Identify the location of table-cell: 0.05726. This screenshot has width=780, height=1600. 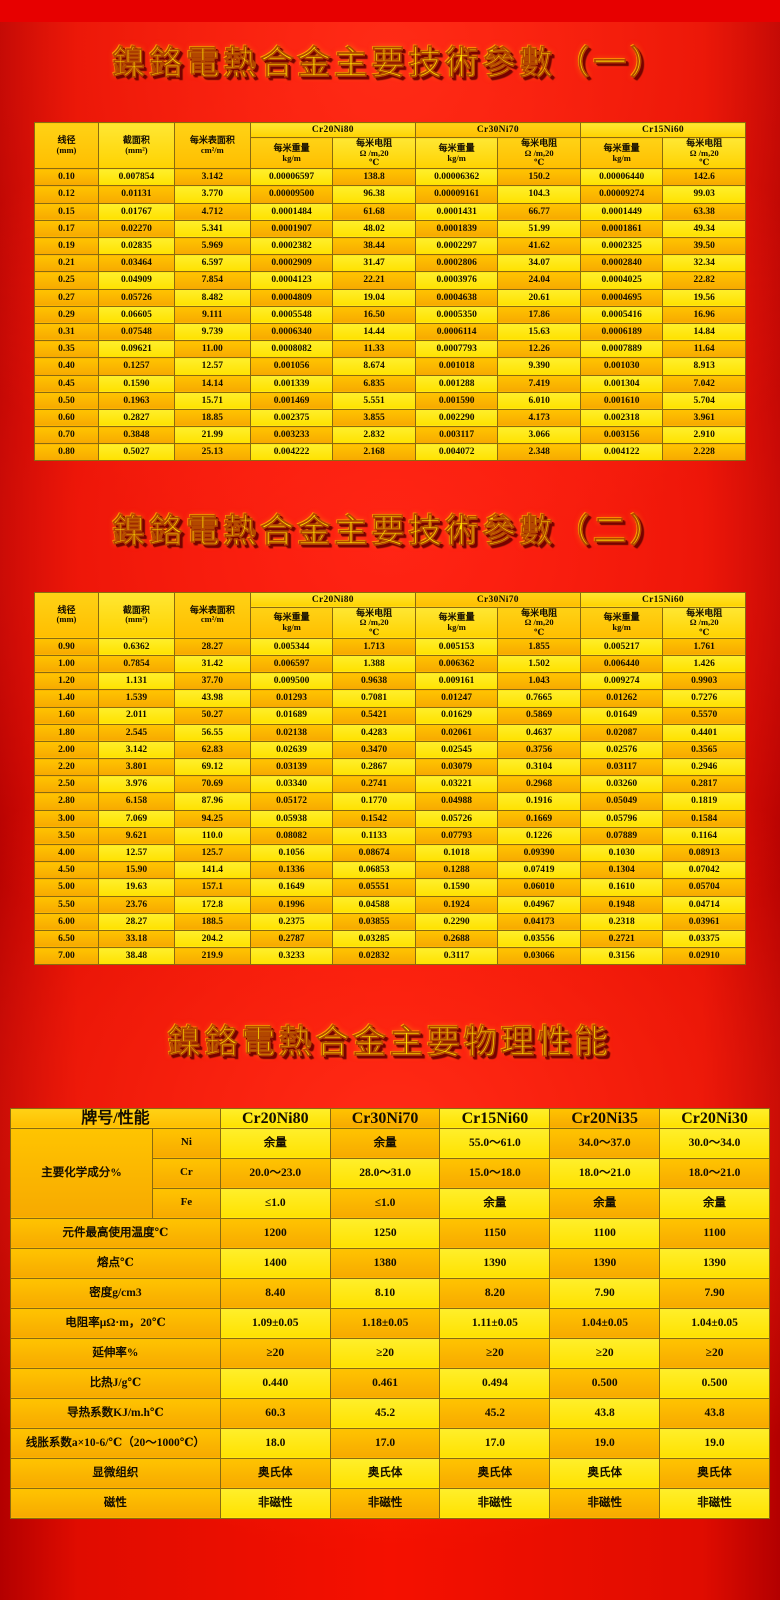
(456, 818).